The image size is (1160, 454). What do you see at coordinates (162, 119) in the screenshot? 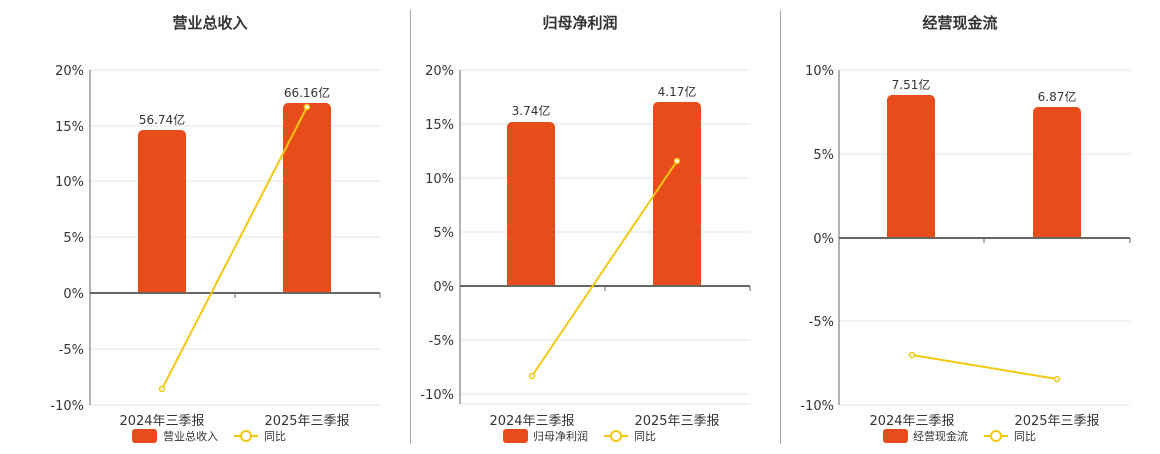
I see `bar-label: 56.74亿` at bounding box center [162, 119].